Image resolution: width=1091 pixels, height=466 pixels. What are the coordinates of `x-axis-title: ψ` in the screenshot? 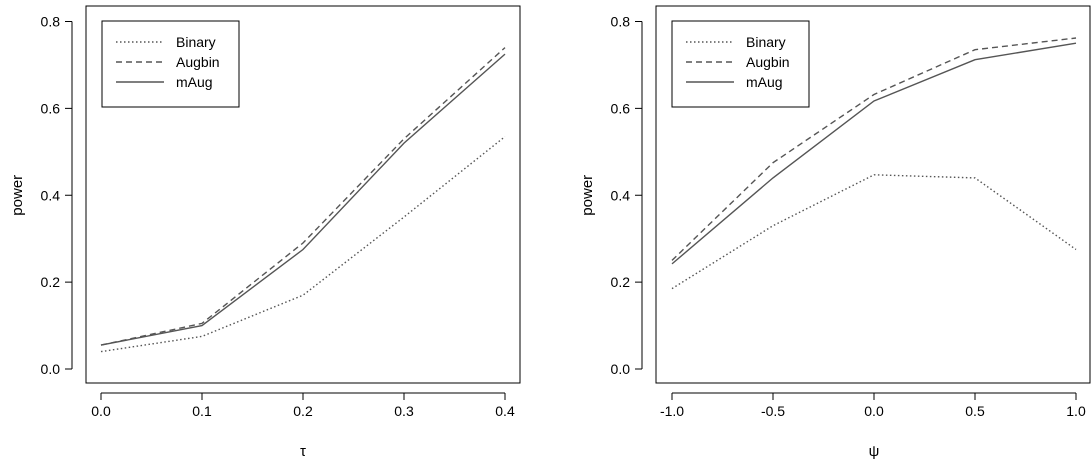 It's located at (874, 451).